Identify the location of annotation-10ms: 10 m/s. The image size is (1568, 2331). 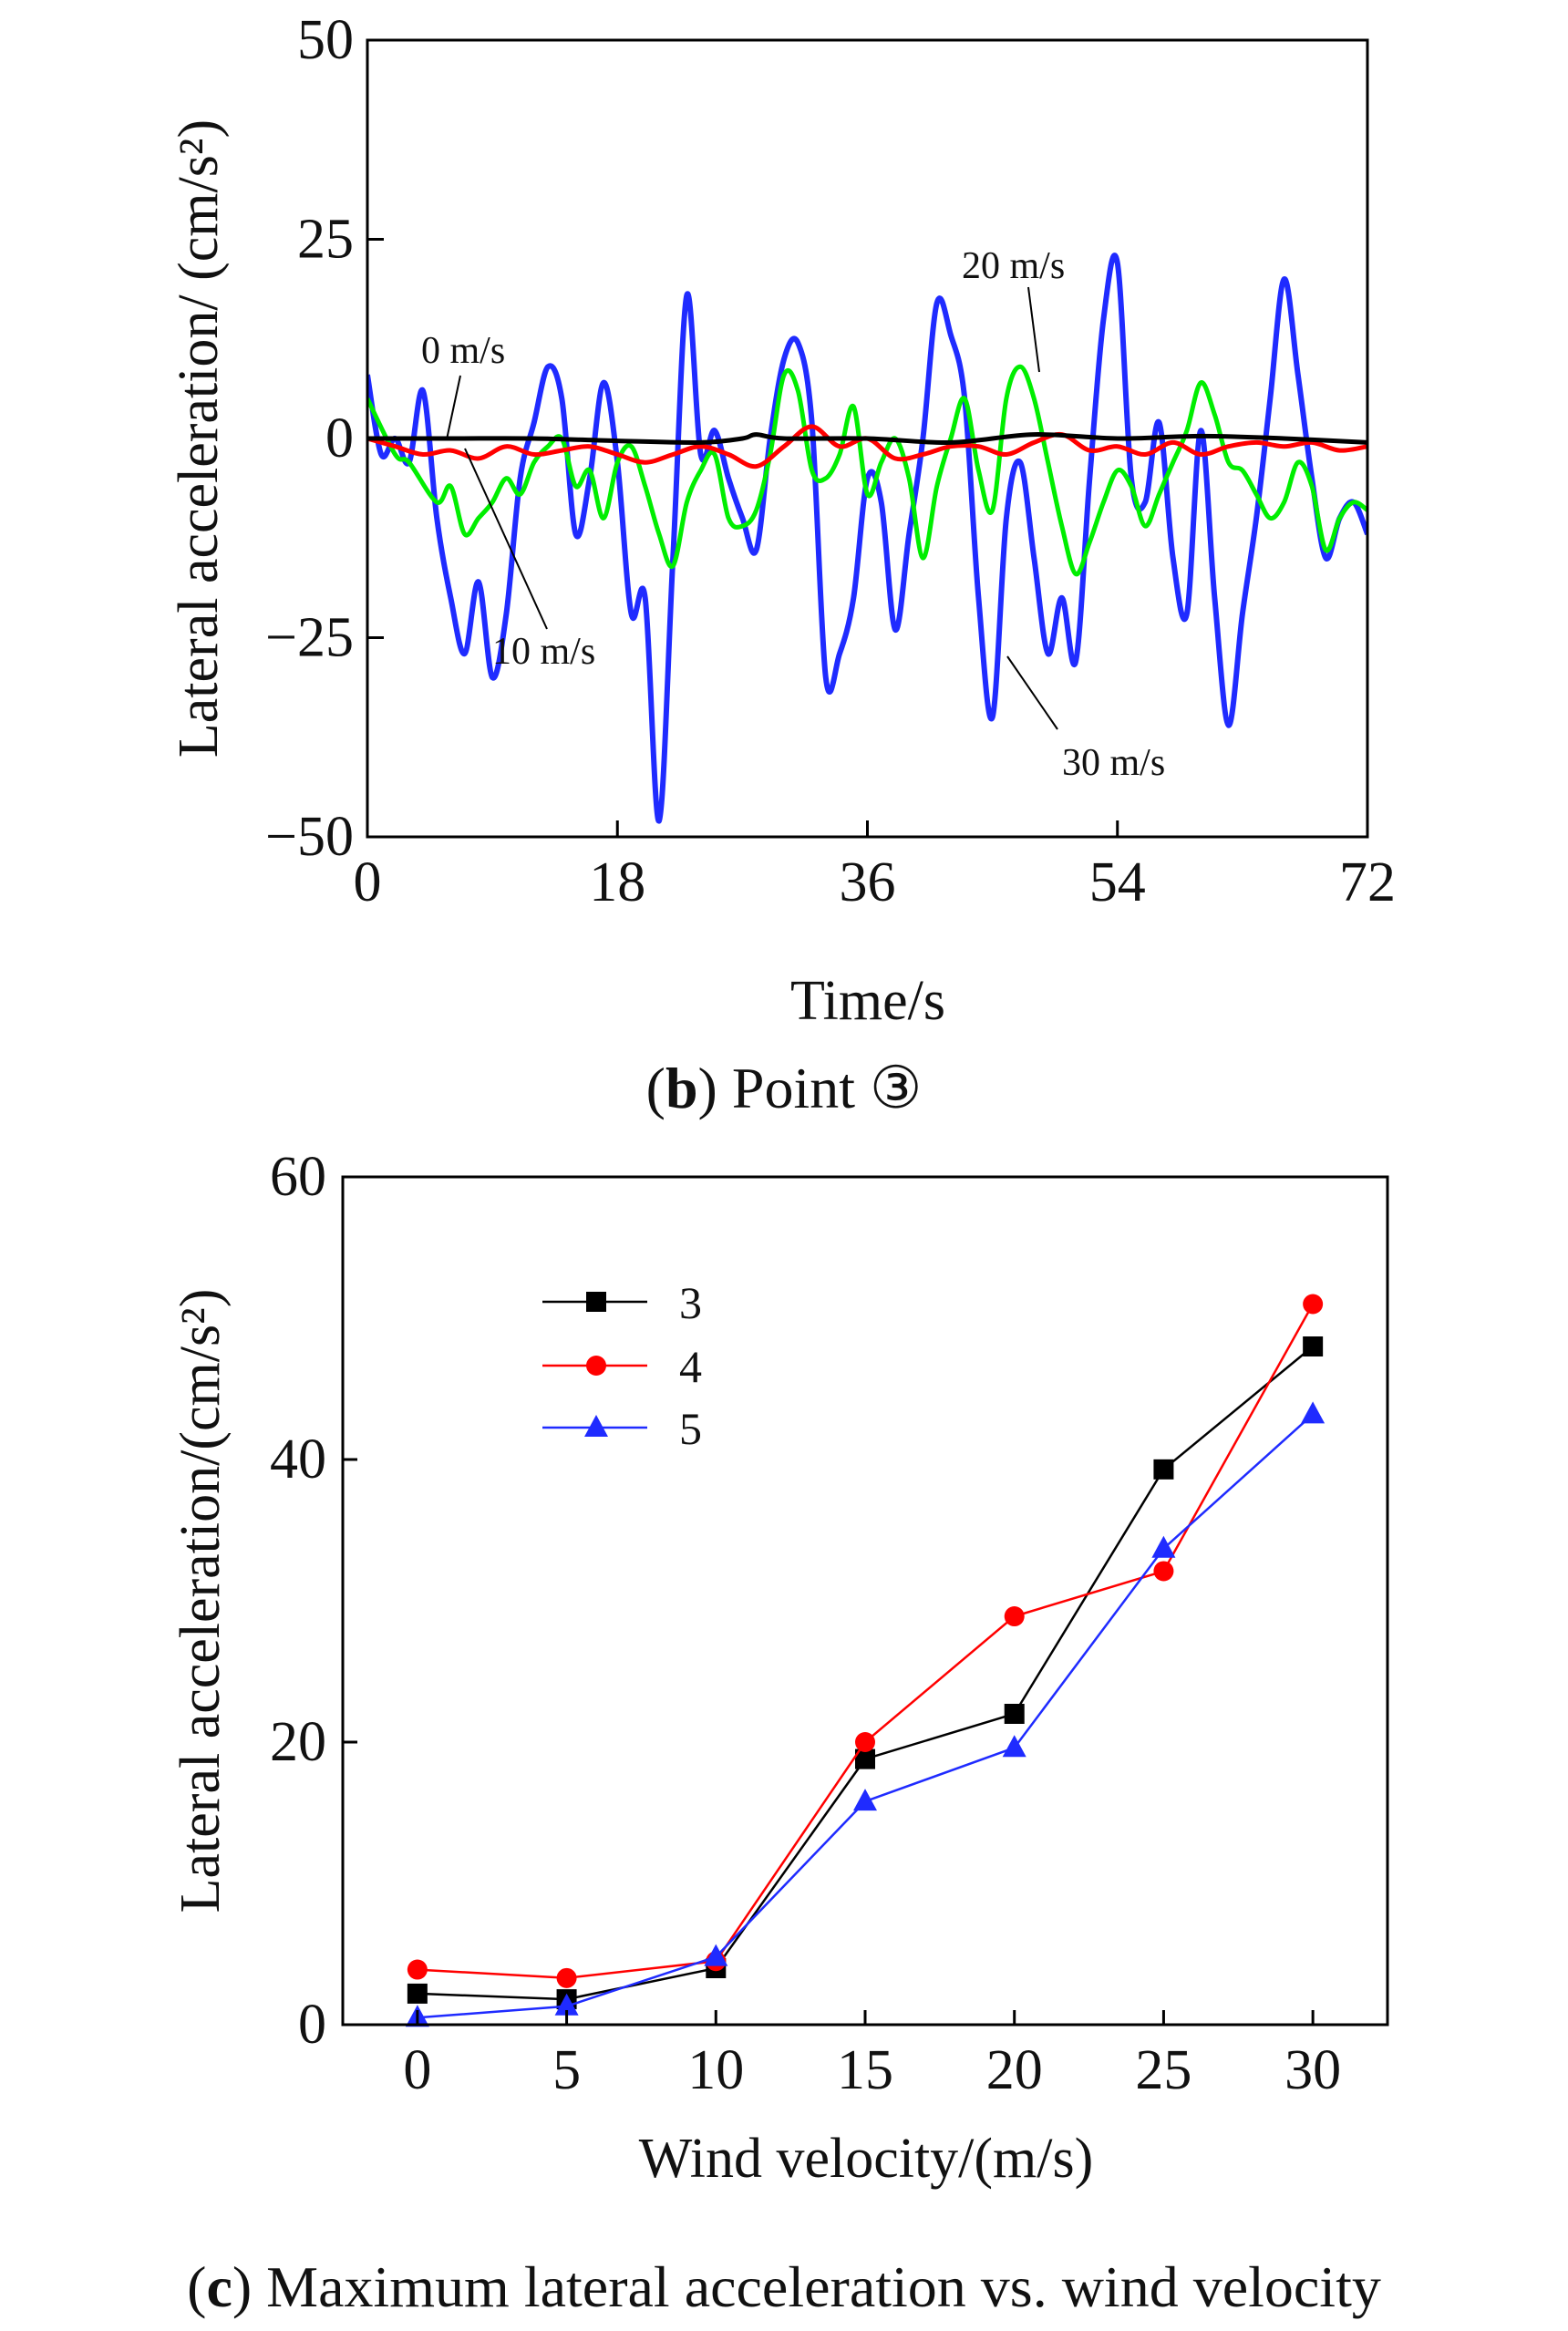
(543, 652).